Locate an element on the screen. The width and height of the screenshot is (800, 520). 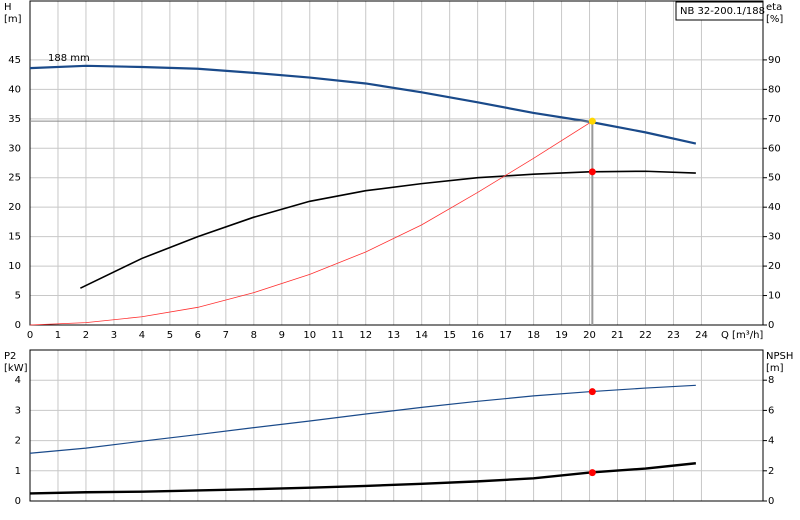
y2-tick-label: 70 is located at coordinates (774, 119).